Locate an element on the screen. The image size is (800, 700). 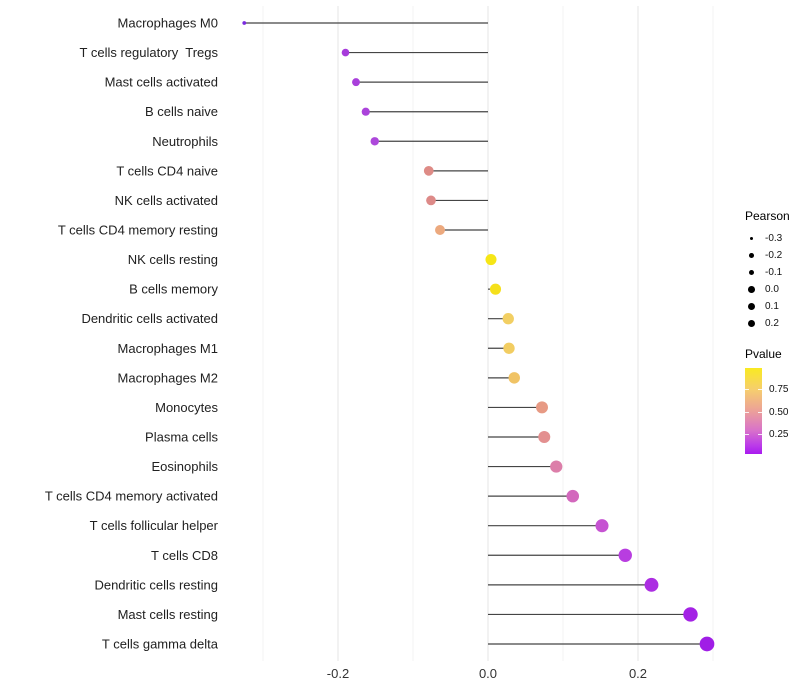
y-axis-label: T cells CD4 memory resting is located at coordinates (138, 229).